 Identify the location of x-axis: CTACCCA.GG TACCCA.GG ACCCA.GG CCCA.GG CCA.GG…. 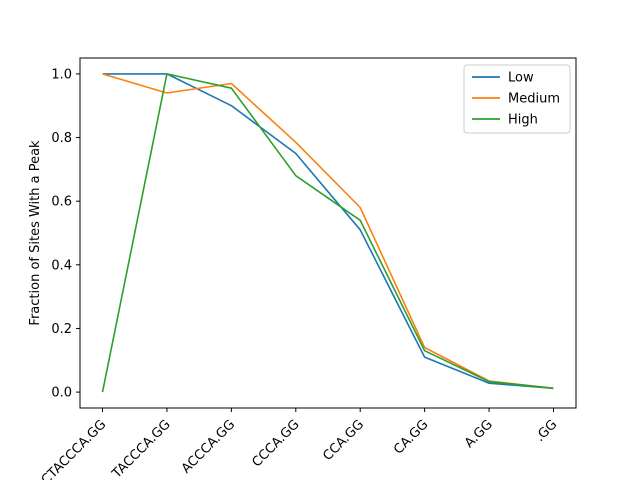
(300, 444).